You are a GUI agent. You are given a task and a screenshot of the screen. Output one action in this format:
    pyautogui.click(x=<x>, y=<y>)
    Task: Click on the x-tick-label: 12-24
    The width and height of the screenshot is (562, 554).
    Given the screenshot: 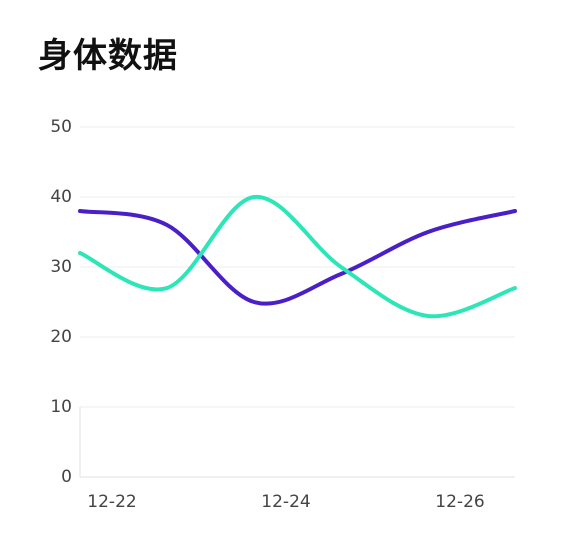 What is the action you would take?
    pyautogui.click(x=285, y=502)
    